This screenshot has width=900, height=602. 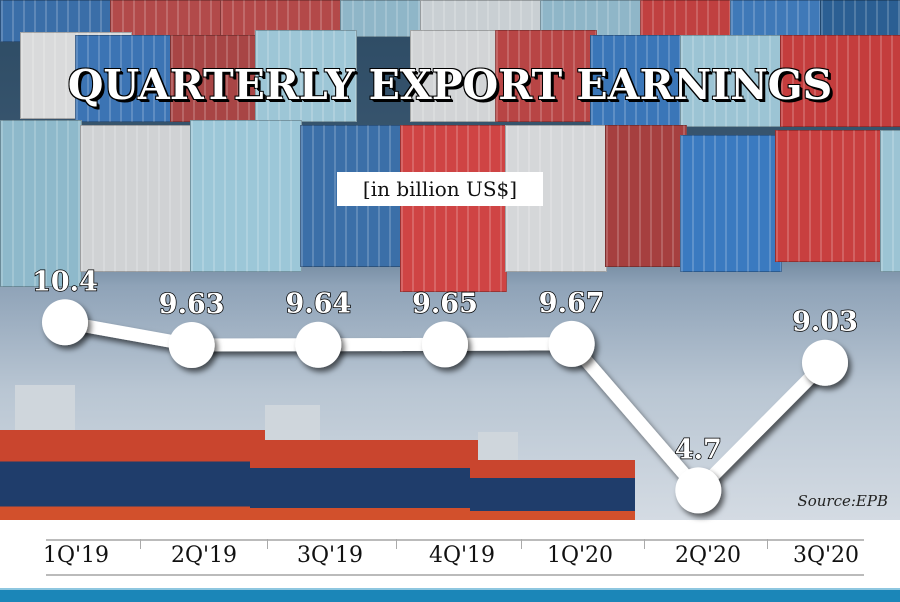 I want to click on data-label: 9.64, so click(x=318, y=304).